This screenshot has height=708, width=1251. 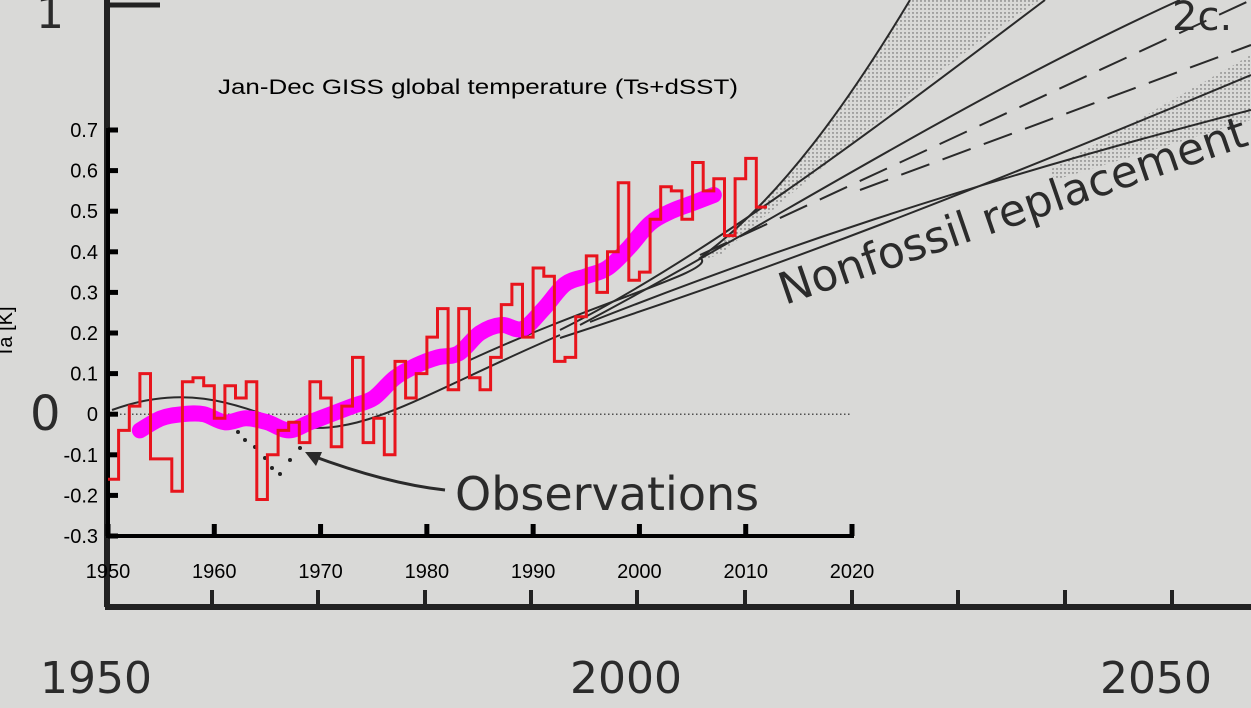 I want to click on y-tick-label: 0.1, so click(x=84, y=375).